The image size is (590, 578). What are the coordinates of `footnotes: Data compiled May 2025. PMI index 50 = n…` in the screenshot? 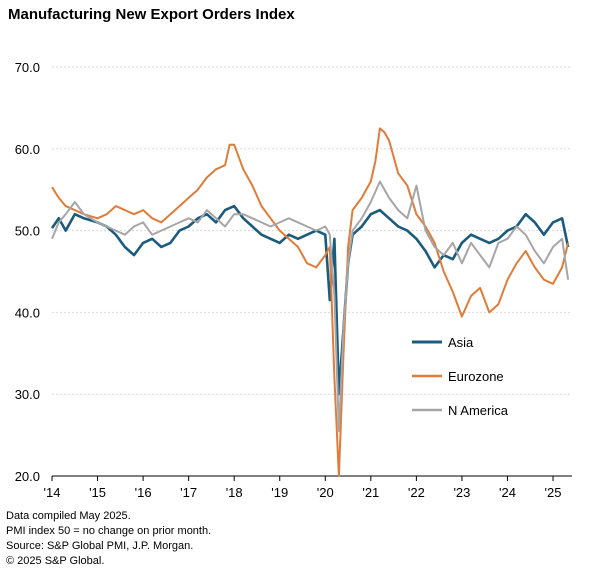 It's located at (108, 539).